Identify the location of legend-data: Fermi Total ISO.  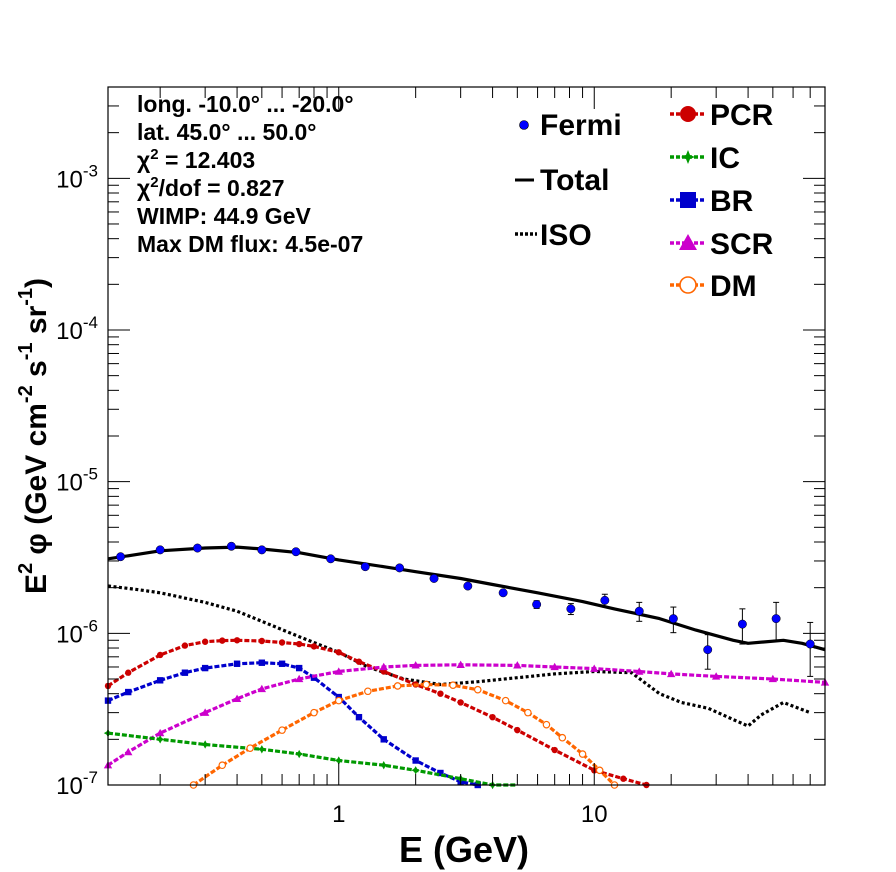
(568, 180).